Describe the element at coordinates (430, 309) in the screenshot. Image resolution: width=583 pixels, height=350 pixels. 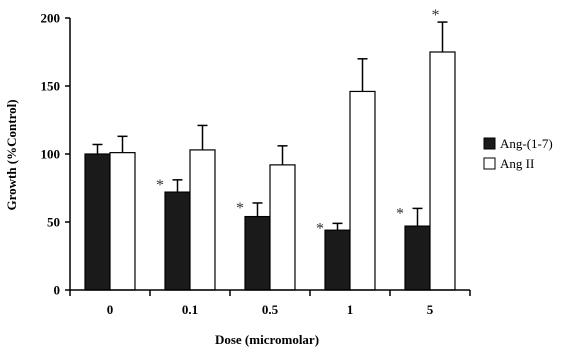
I see `x-tick-label: 5` at that location.